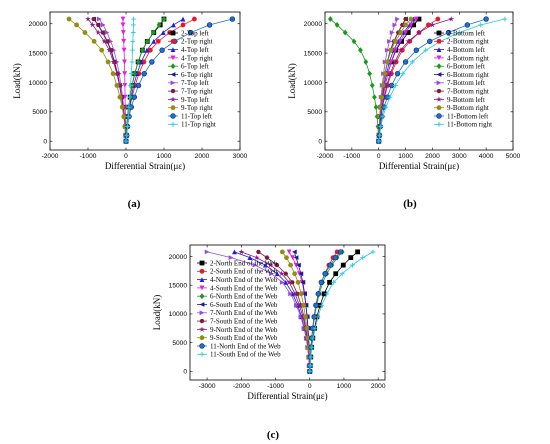 This screenshot has width=550, height=444. Describe the element at coordinates (195, 83) in the screenshot. I see `legend-label: 7-Top left` at that location.